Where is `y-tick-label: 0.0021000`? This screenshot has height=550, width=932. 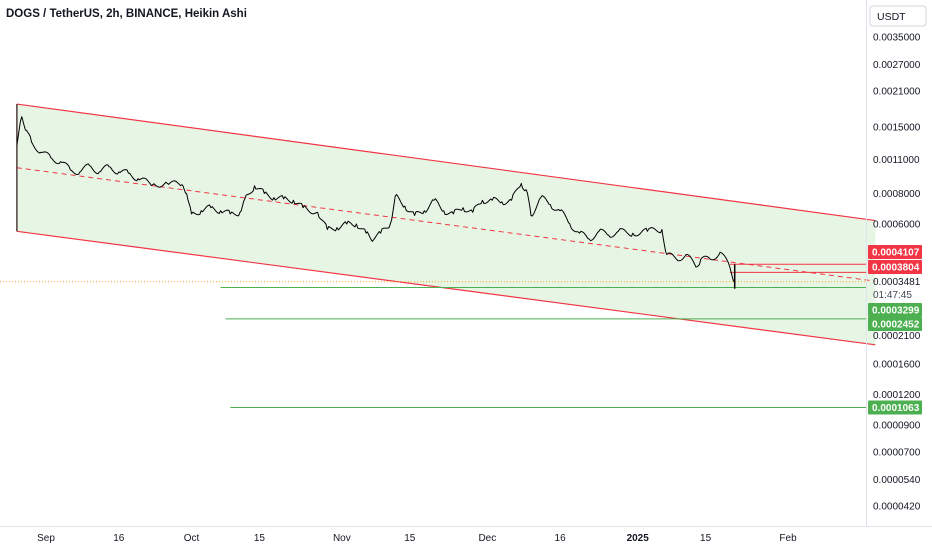
y-tick-label: 0.0021000 is located at coordinates (897, 92).